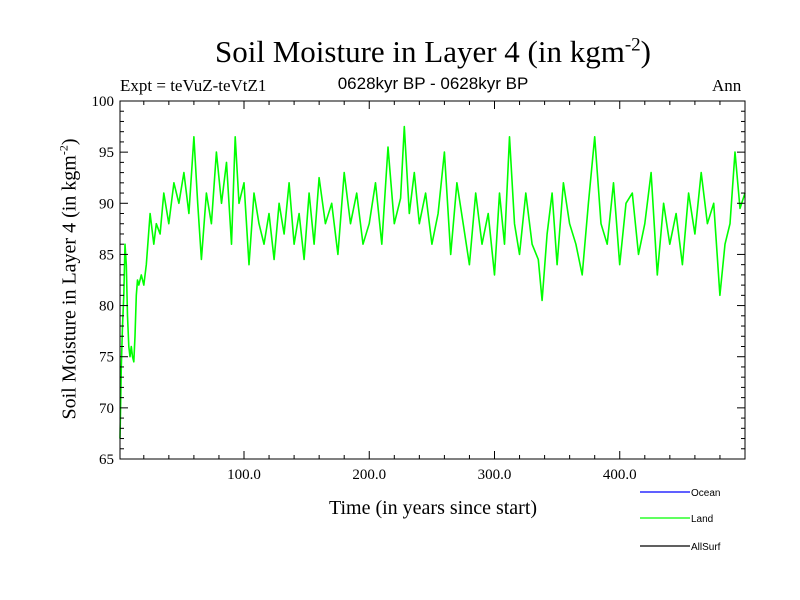 This screenshot has height=600, width=800. Describe the element at coordinates (433, 508) in the screenshot. I see `x-axis-label: Time (in years since start)` at that location.